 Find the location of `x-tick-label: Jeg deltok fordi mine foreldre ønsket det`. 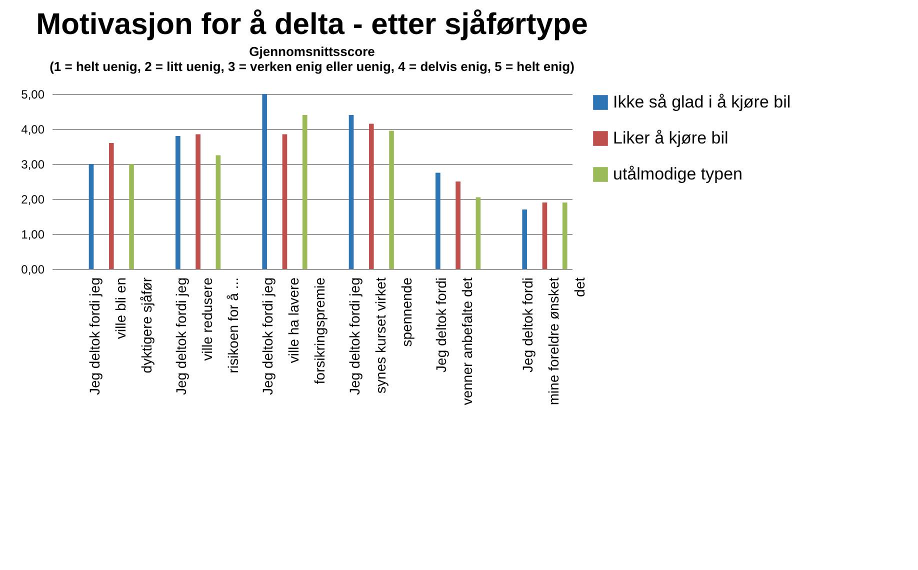

x-tick-label: Jeg deltok fordi mine foreldre ønsket det is located at coordinates (554, 341).